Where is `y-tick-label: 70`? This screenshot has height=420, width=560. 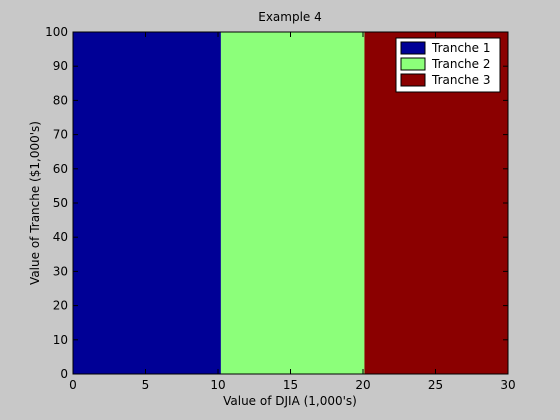 y-tick-label: 70 is located at coordinates (60, 135).